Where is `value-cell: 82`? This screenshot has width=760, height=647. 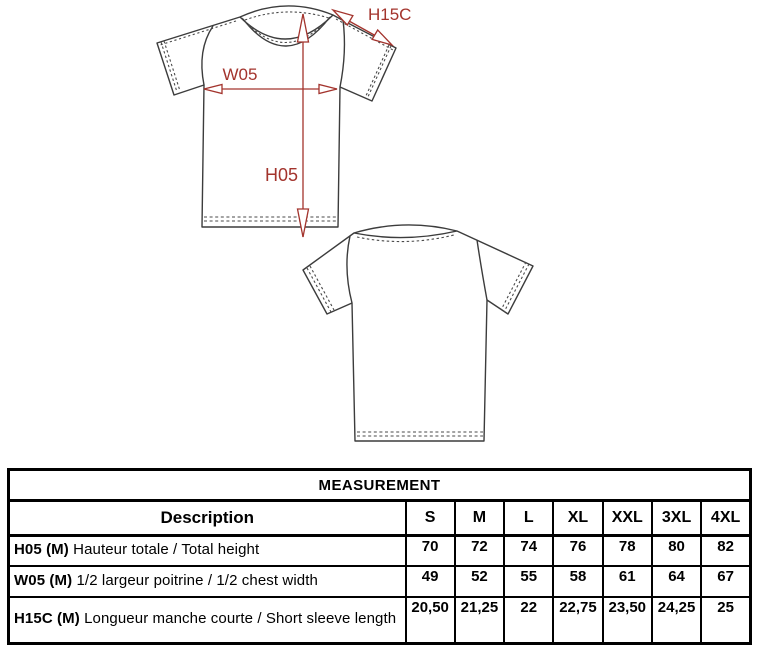
value-cell: 82 is located at coordinates (726, 550).